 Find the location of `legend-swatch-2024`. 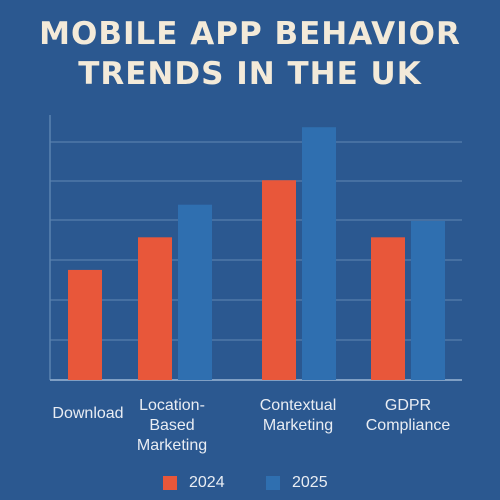

legend-swatch-2024 is located at coordinates (170, 483).